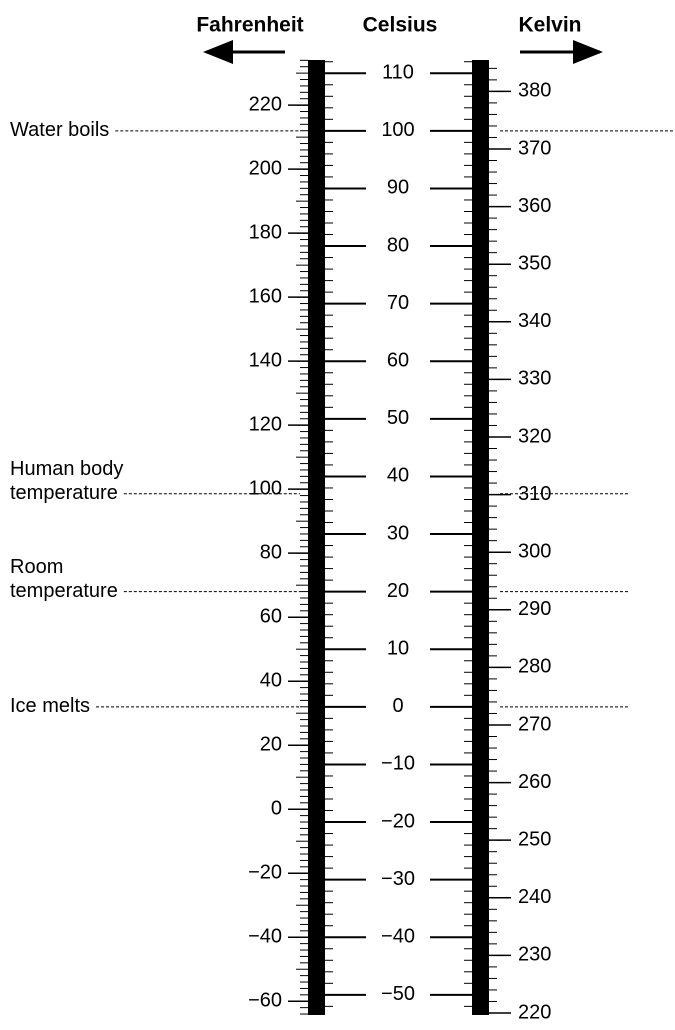  I want to click on tick-label: 280, so click(534, 667).